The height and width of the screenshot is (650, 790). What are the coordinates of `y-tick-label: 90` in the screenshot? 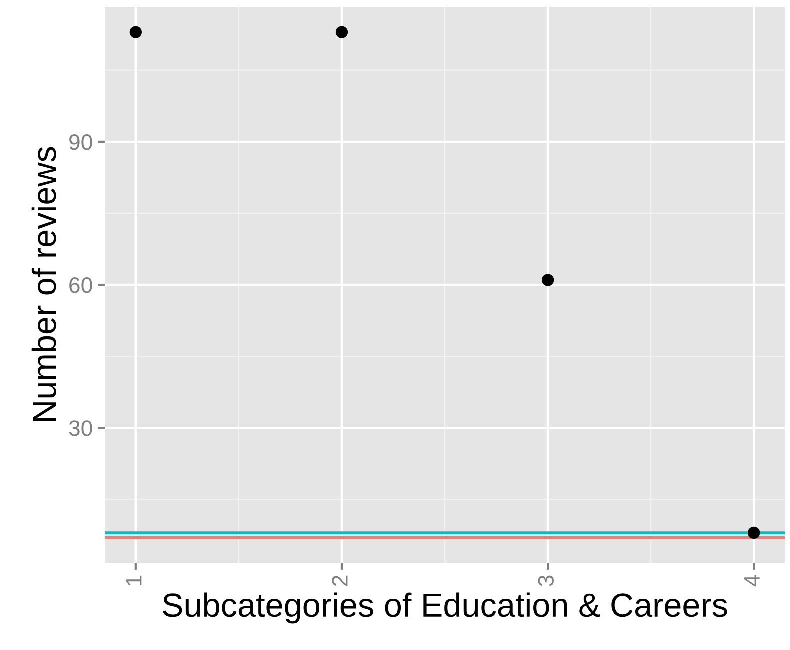 It's located at (81, 142).